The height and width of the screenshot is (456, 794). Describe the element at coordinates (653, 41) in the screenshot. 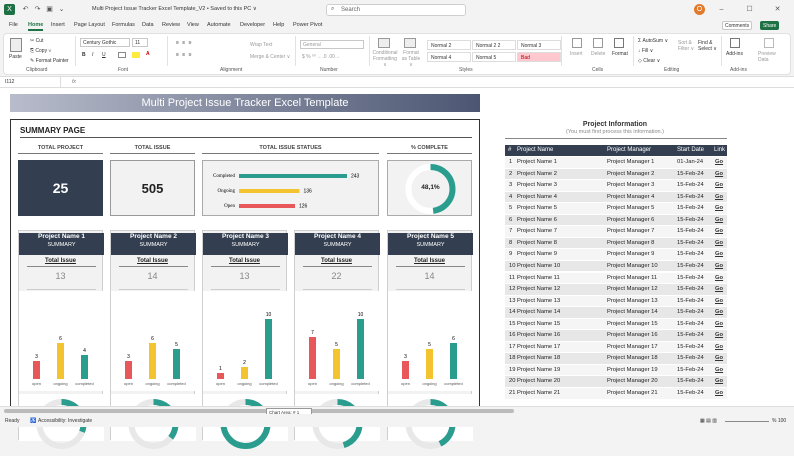

I see `autosum-button: Σ AutoSum ∨` at that location.